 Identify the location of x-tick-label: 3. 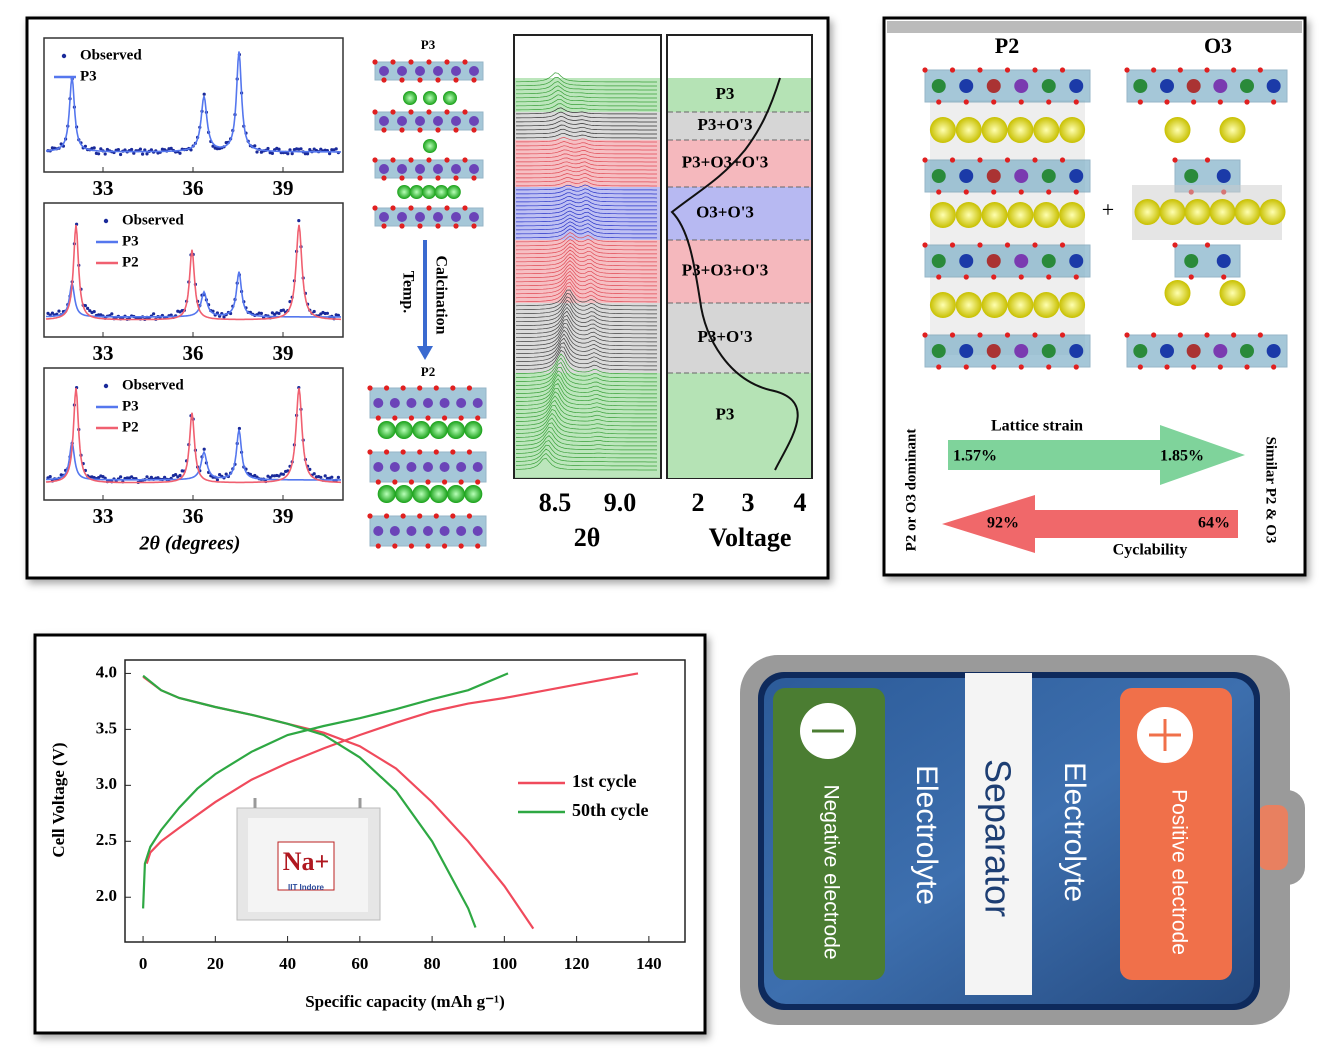
(748, 502).